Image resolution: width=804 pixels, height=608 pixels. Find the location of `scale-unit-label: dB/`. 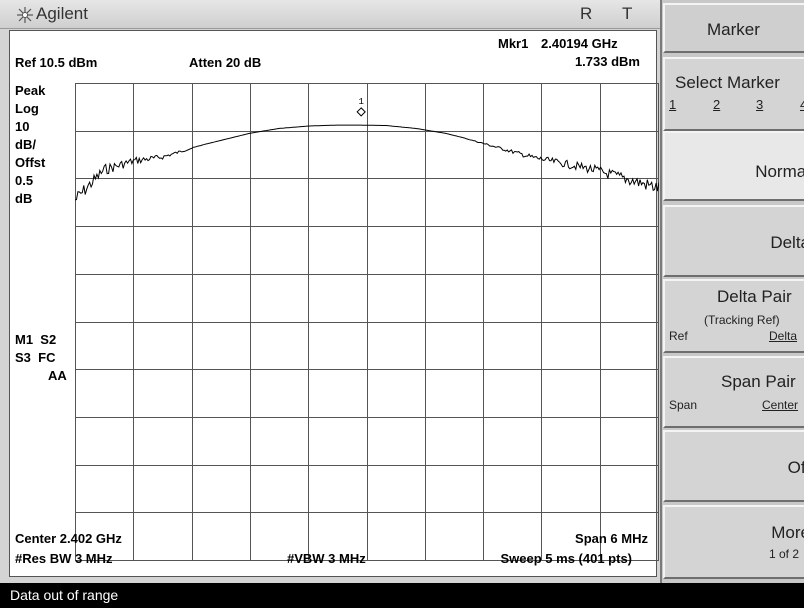

scale-unit-label: dB/ is located at coordinates (25, 144).